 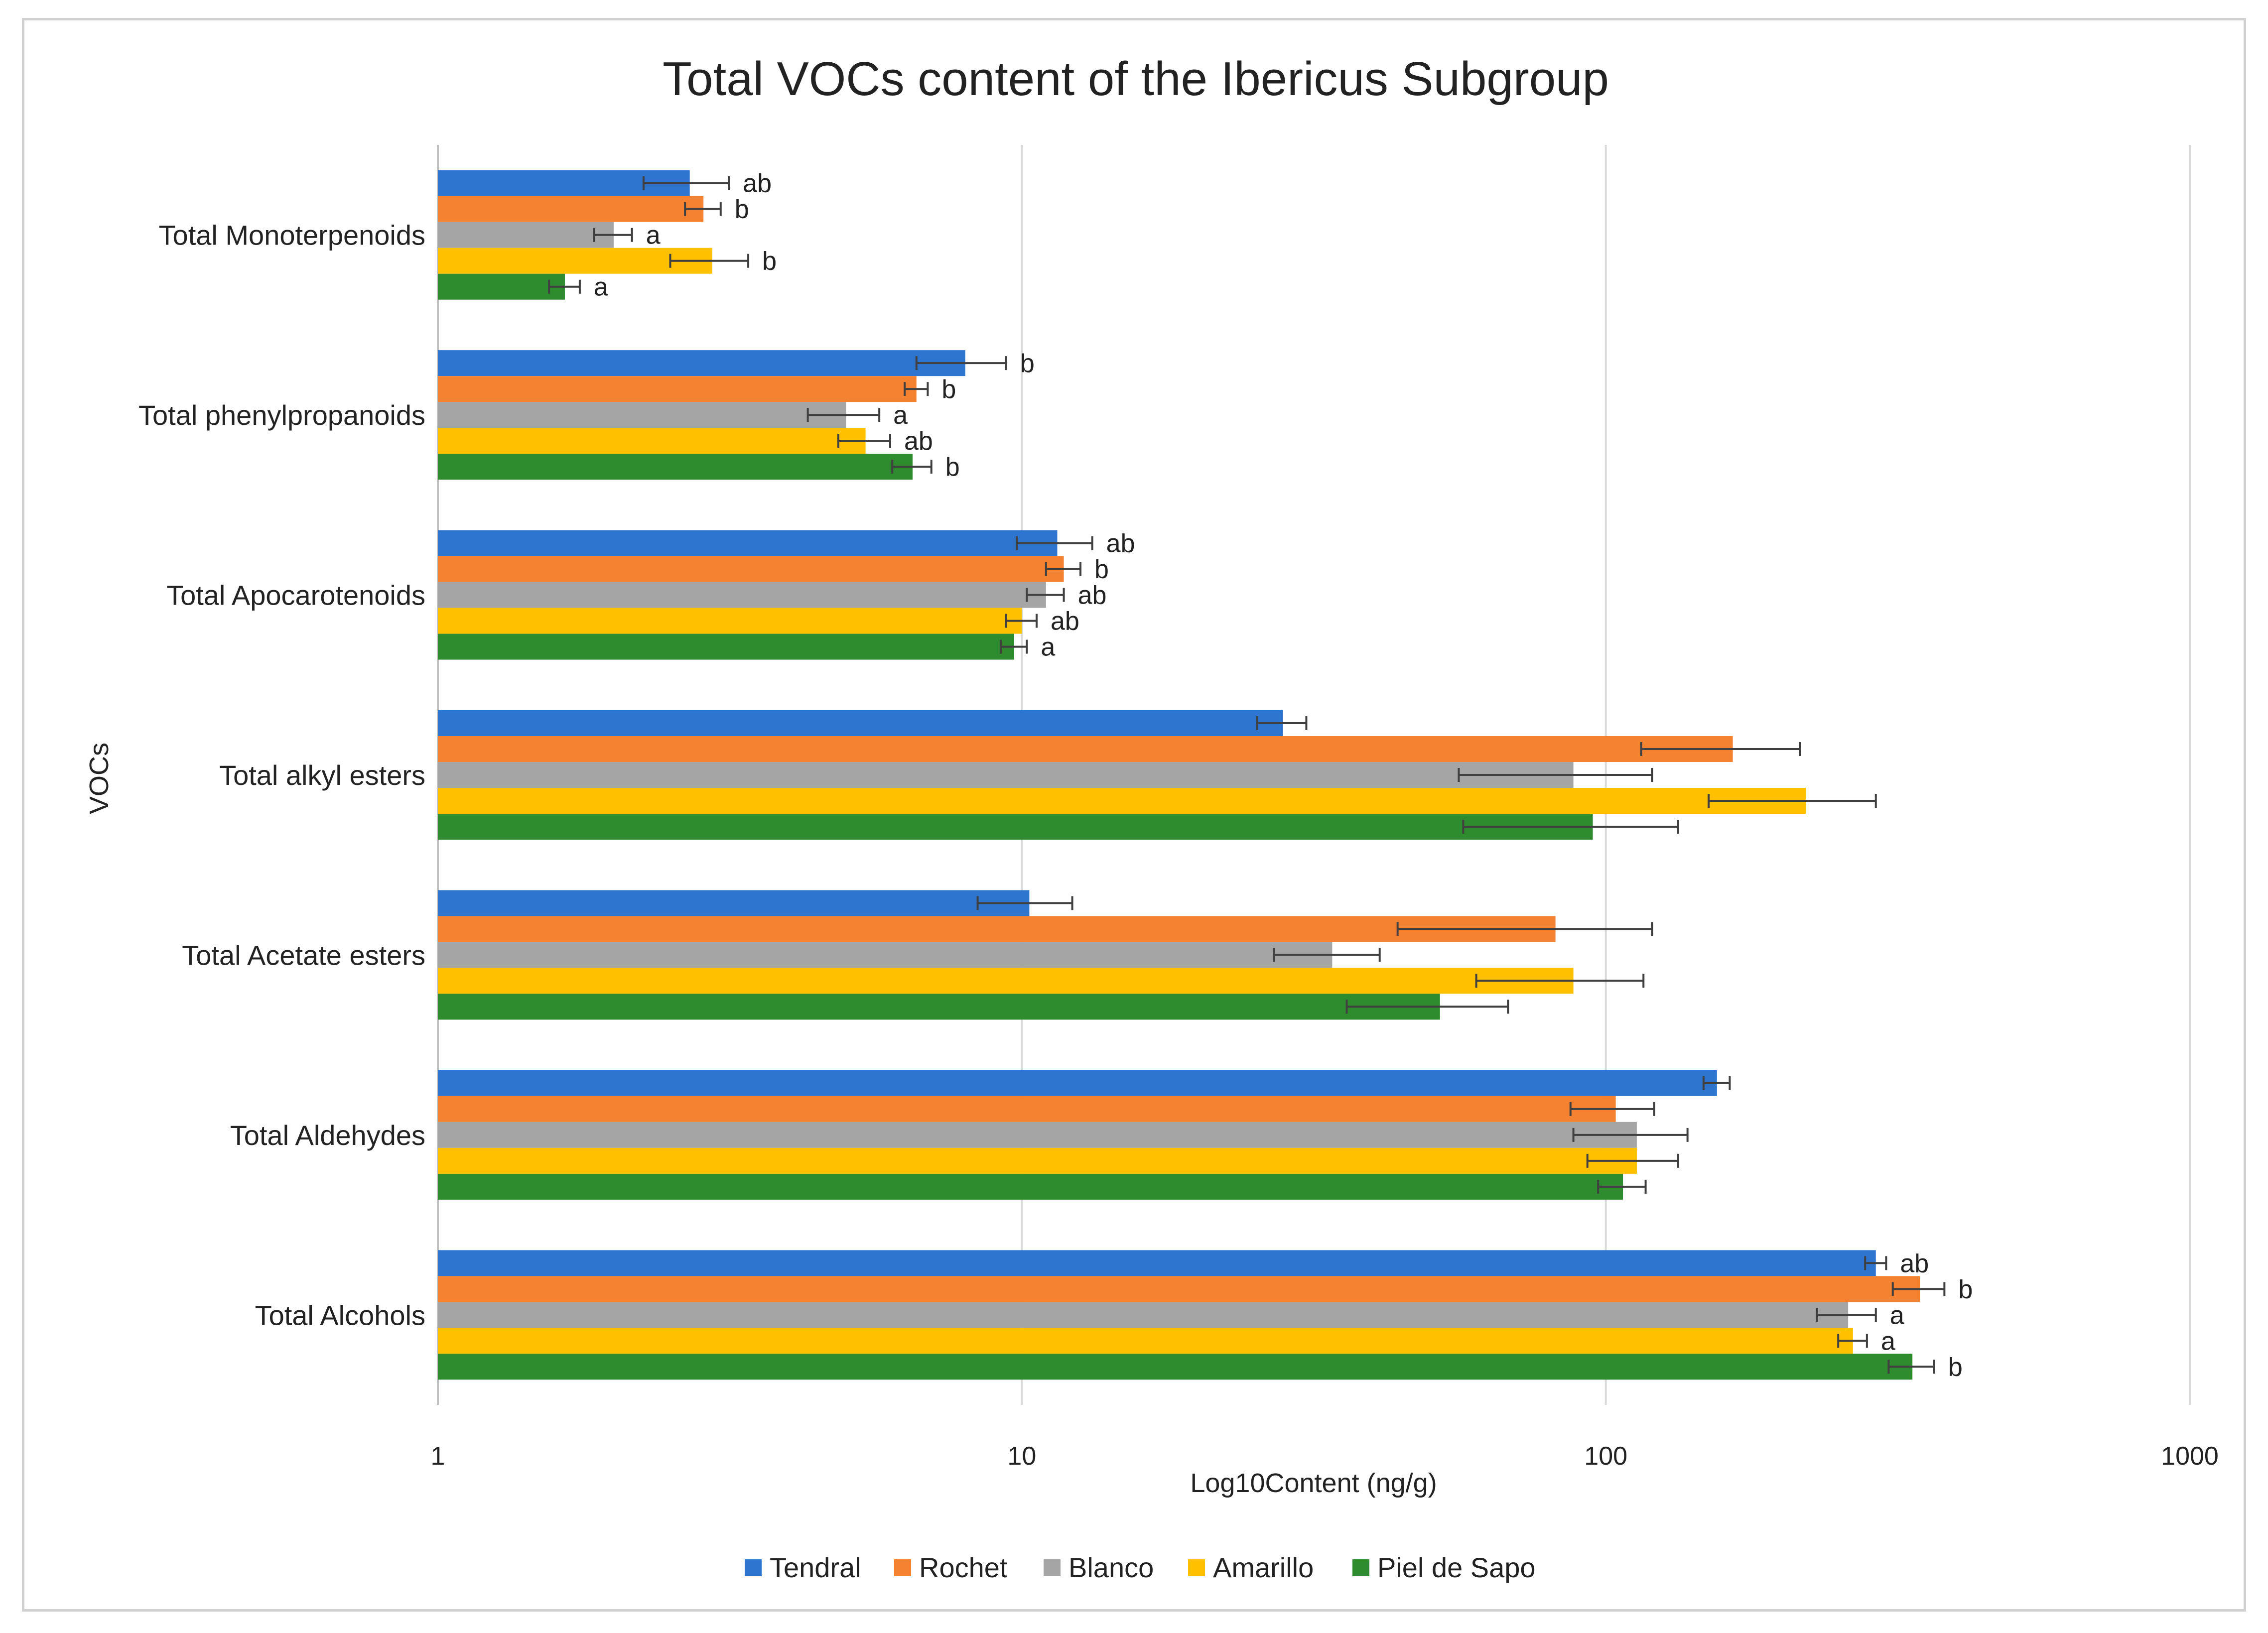 I want to click on category-label: Total Monoterpenoids, so click(x=292, y=236).